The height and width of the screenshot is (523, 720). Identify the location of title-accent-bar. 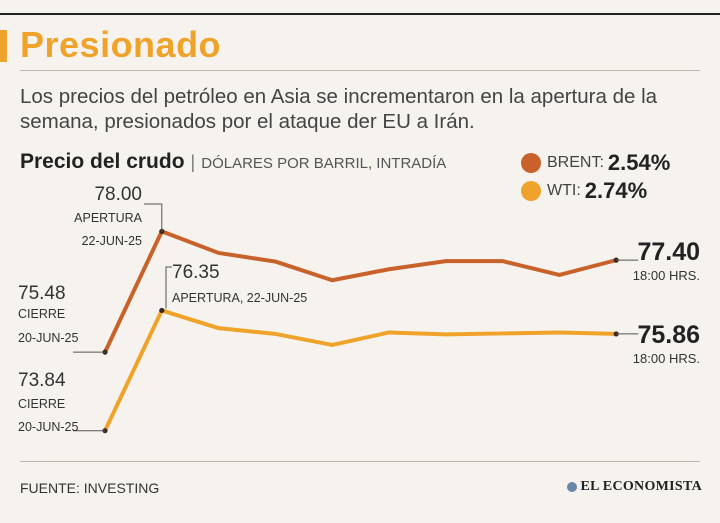
(3, 46).